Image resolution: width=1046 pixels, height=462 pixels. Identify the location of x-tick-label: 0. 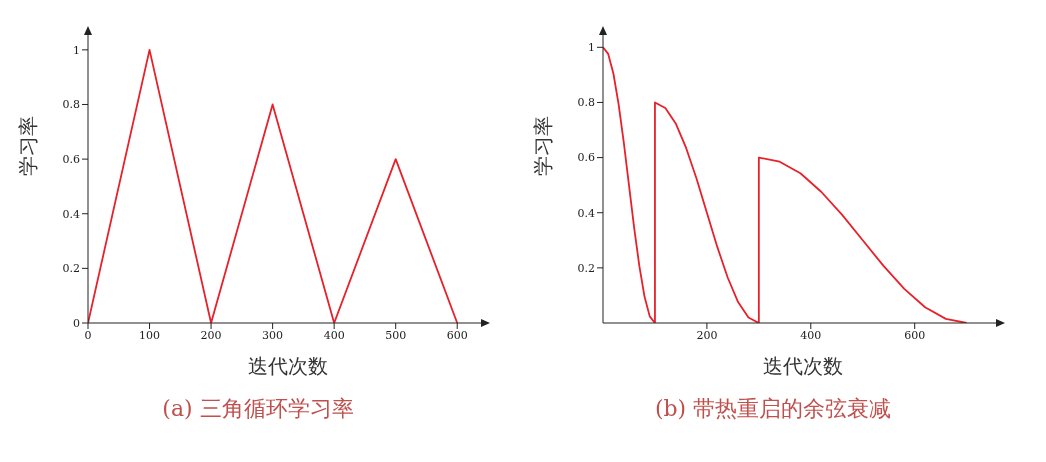
(88, 335).